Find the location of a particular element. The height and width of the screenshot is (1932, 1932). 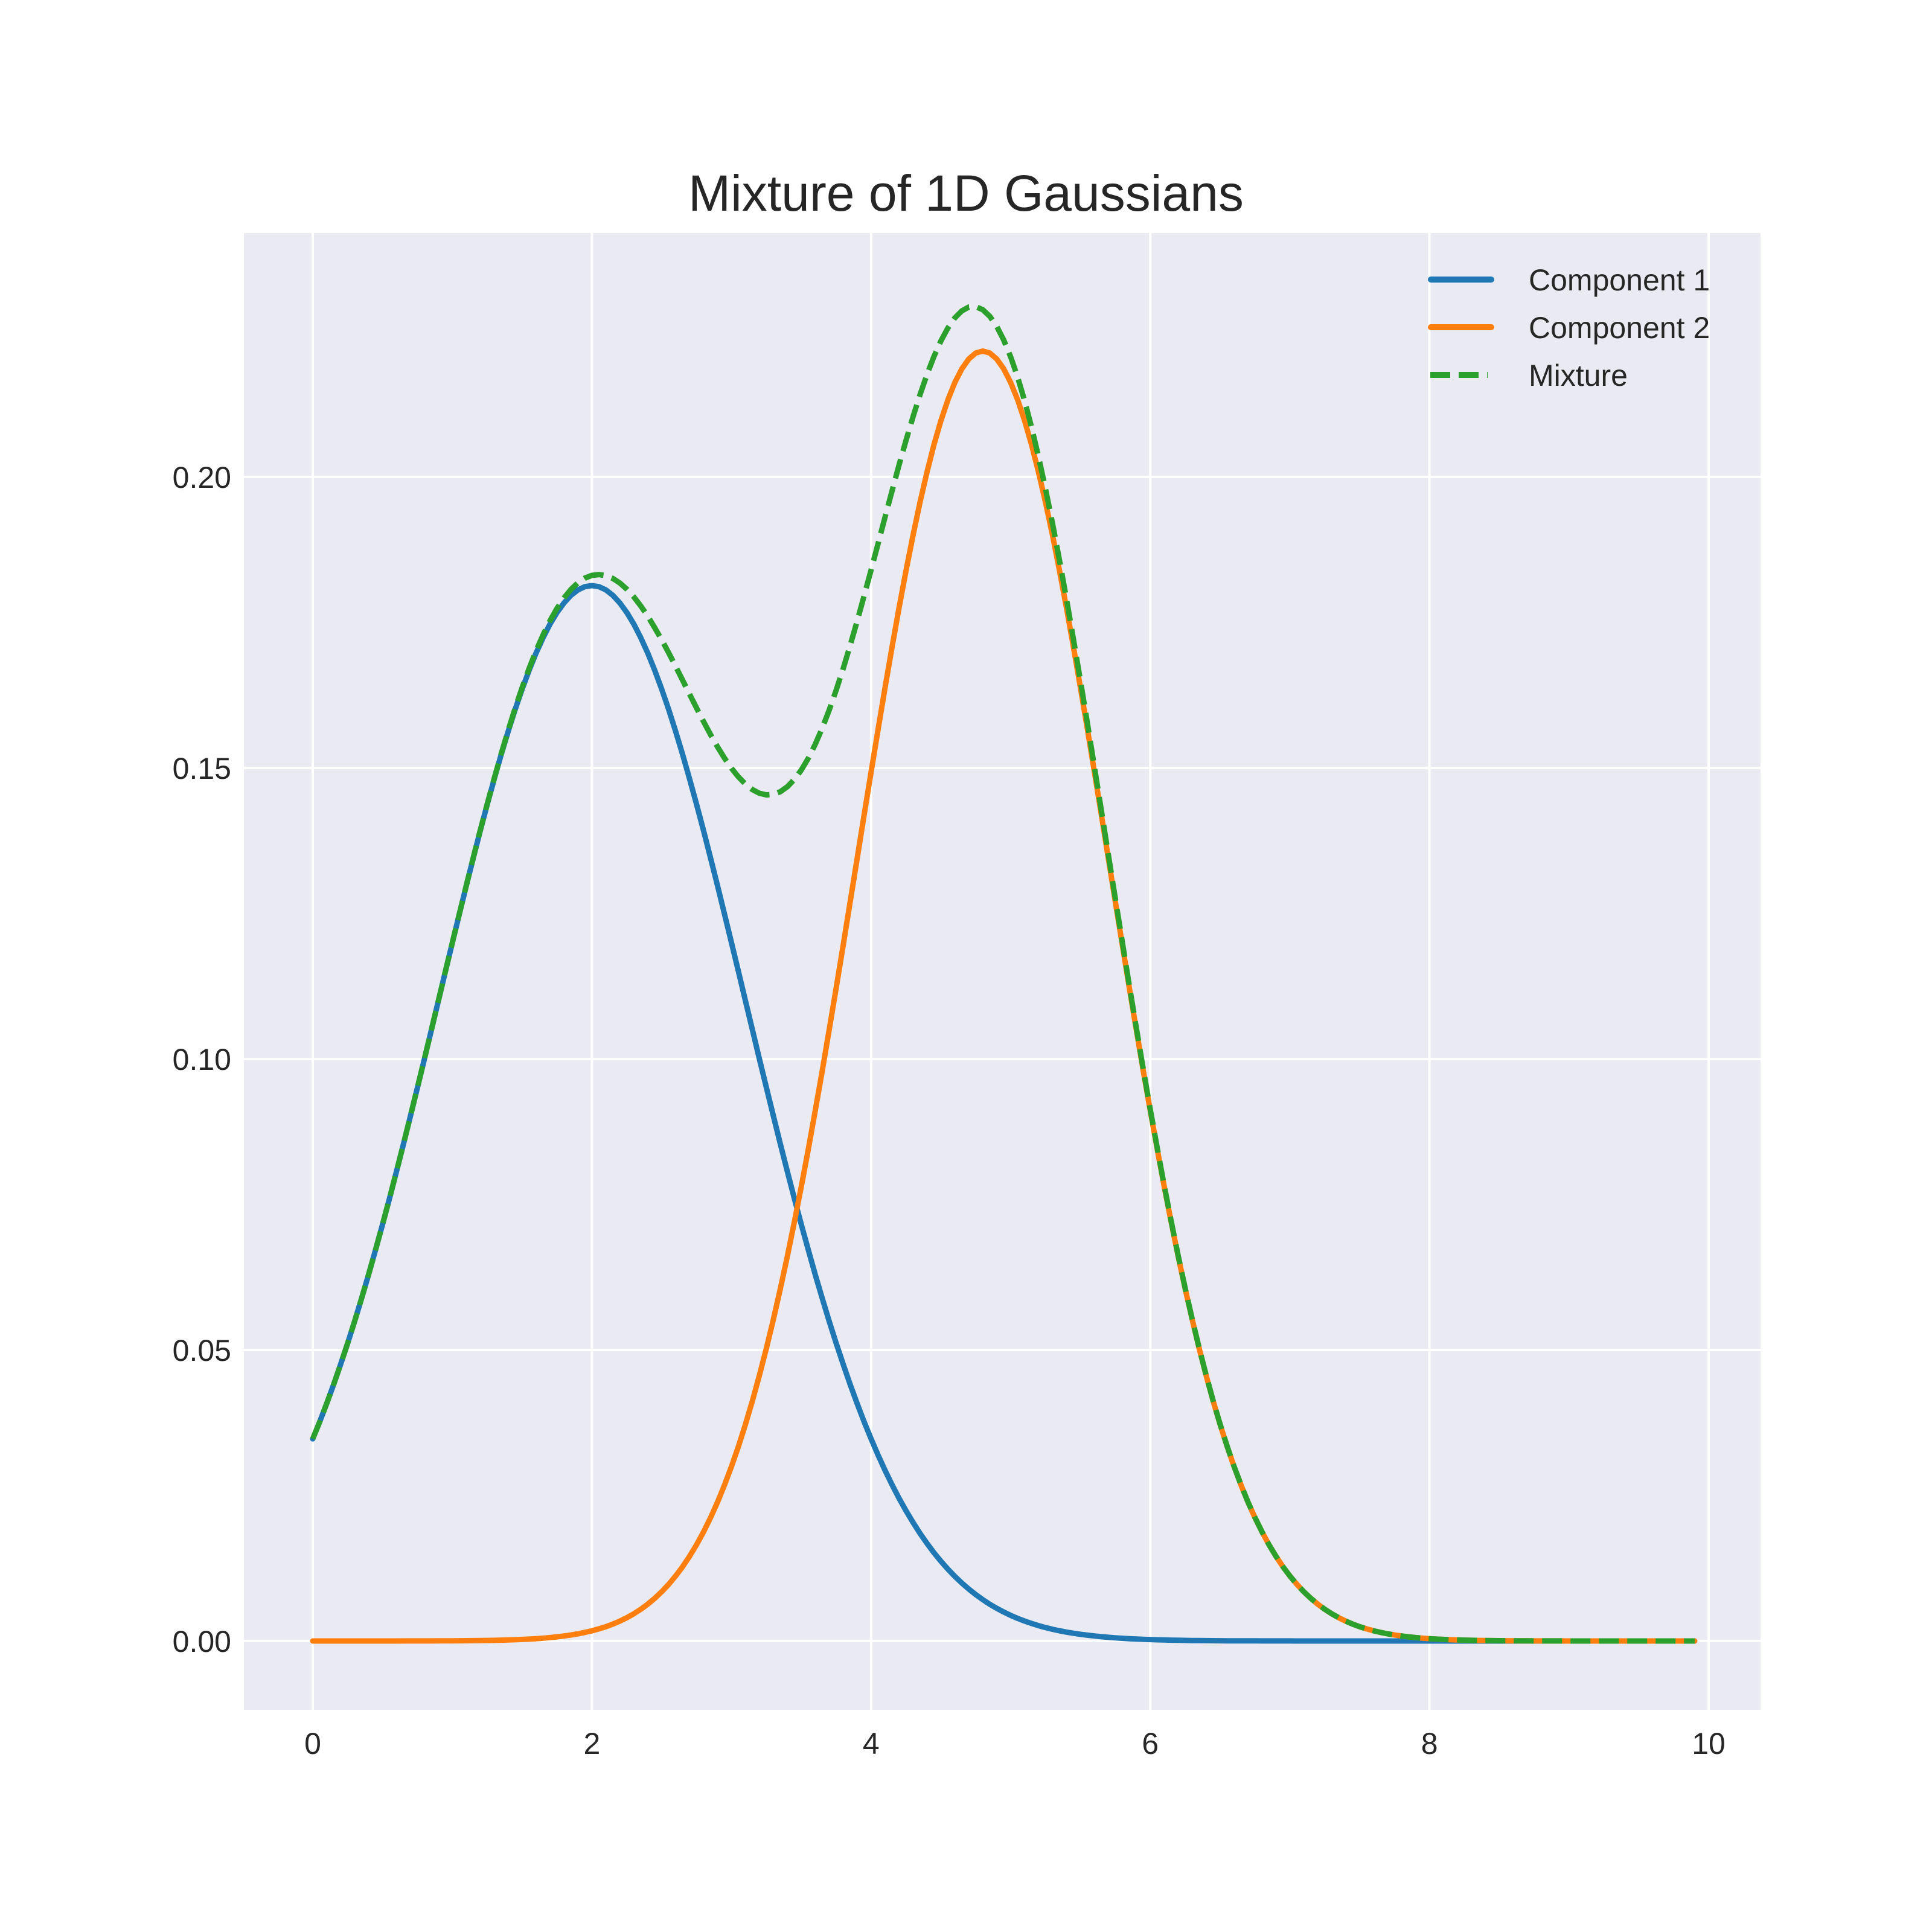

y-tick-label: 0.10 is located at coordinates (202, 1059).